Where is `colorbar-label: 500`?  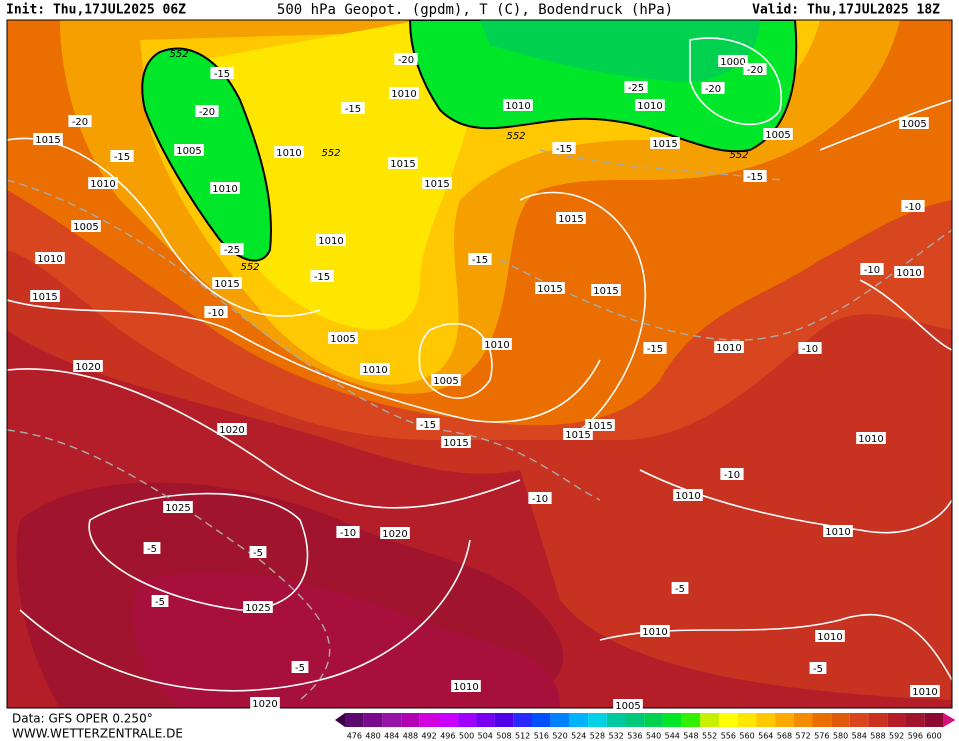 colorbar-label: 500 is located at coordinates (466, 736).